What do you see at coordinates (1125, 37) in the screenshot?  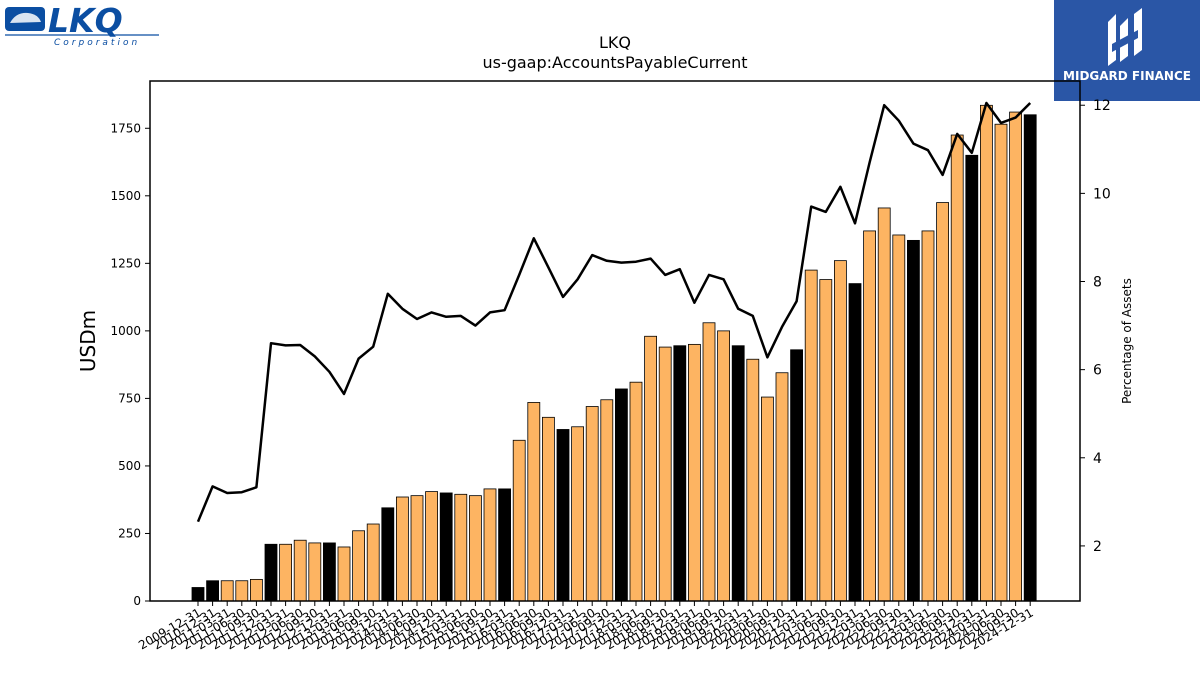 I see `midgard-emblem-icon` at bounding box center [1125, 37].